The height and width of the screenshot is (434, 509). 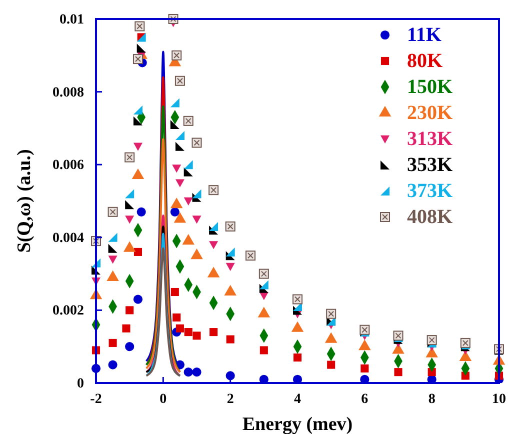 I want to click on y-tick-label: 0.002, so click(x=68, y=311).